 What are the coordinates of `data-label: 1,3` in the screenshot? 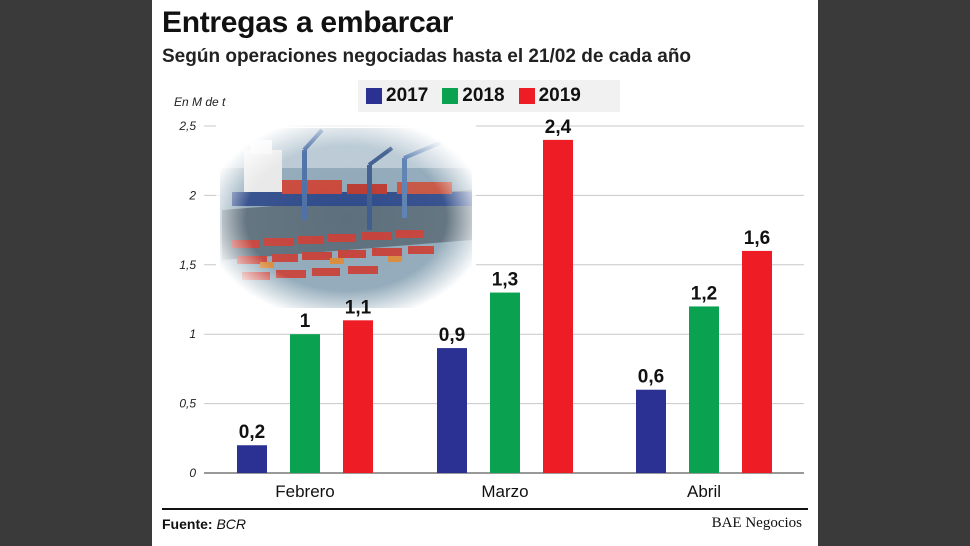 It's located at (505, 280).